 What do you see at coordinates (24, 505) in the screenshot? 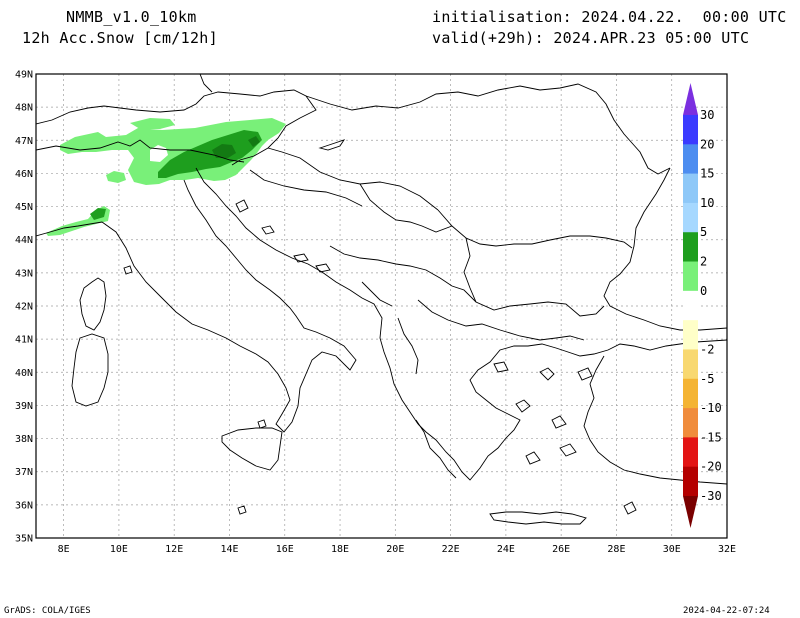
I see `lat-label: 36N` at bounding box center [24, 505].